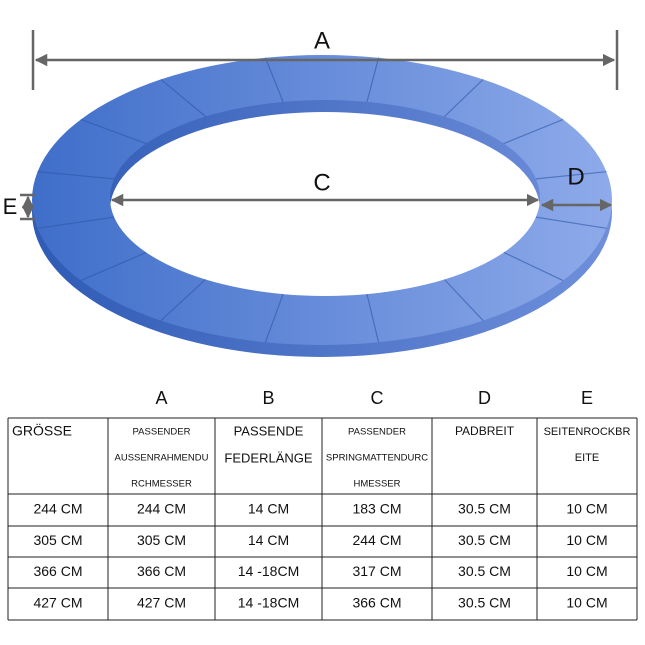  What do you see at coordinates (485, 431) in the screenshot?
I see `header-text: PADBREIT` at bounding box center [485, 431].